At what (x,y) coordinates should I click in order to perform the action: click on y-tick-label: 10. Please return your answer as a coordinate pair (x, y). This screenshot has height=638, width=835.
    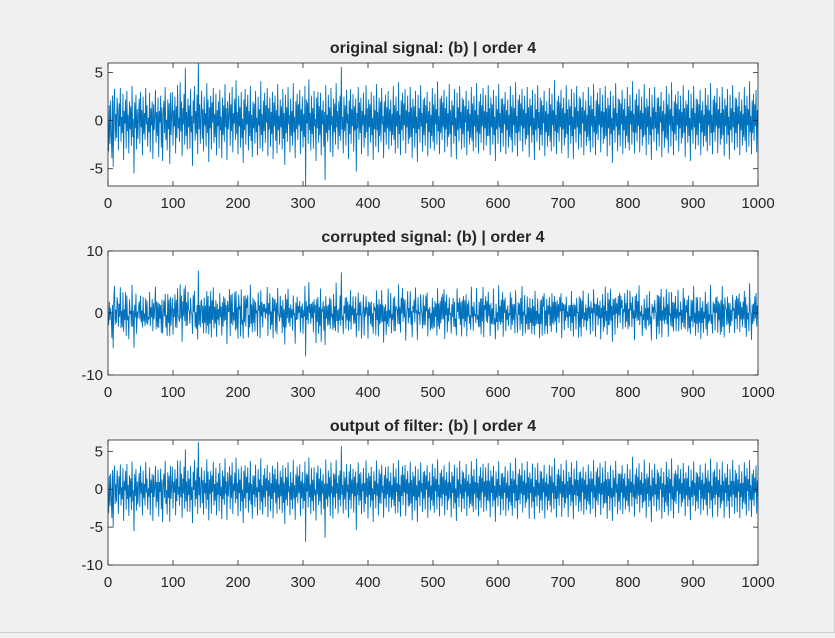
    Looking at the image, I should click on (94, 251).